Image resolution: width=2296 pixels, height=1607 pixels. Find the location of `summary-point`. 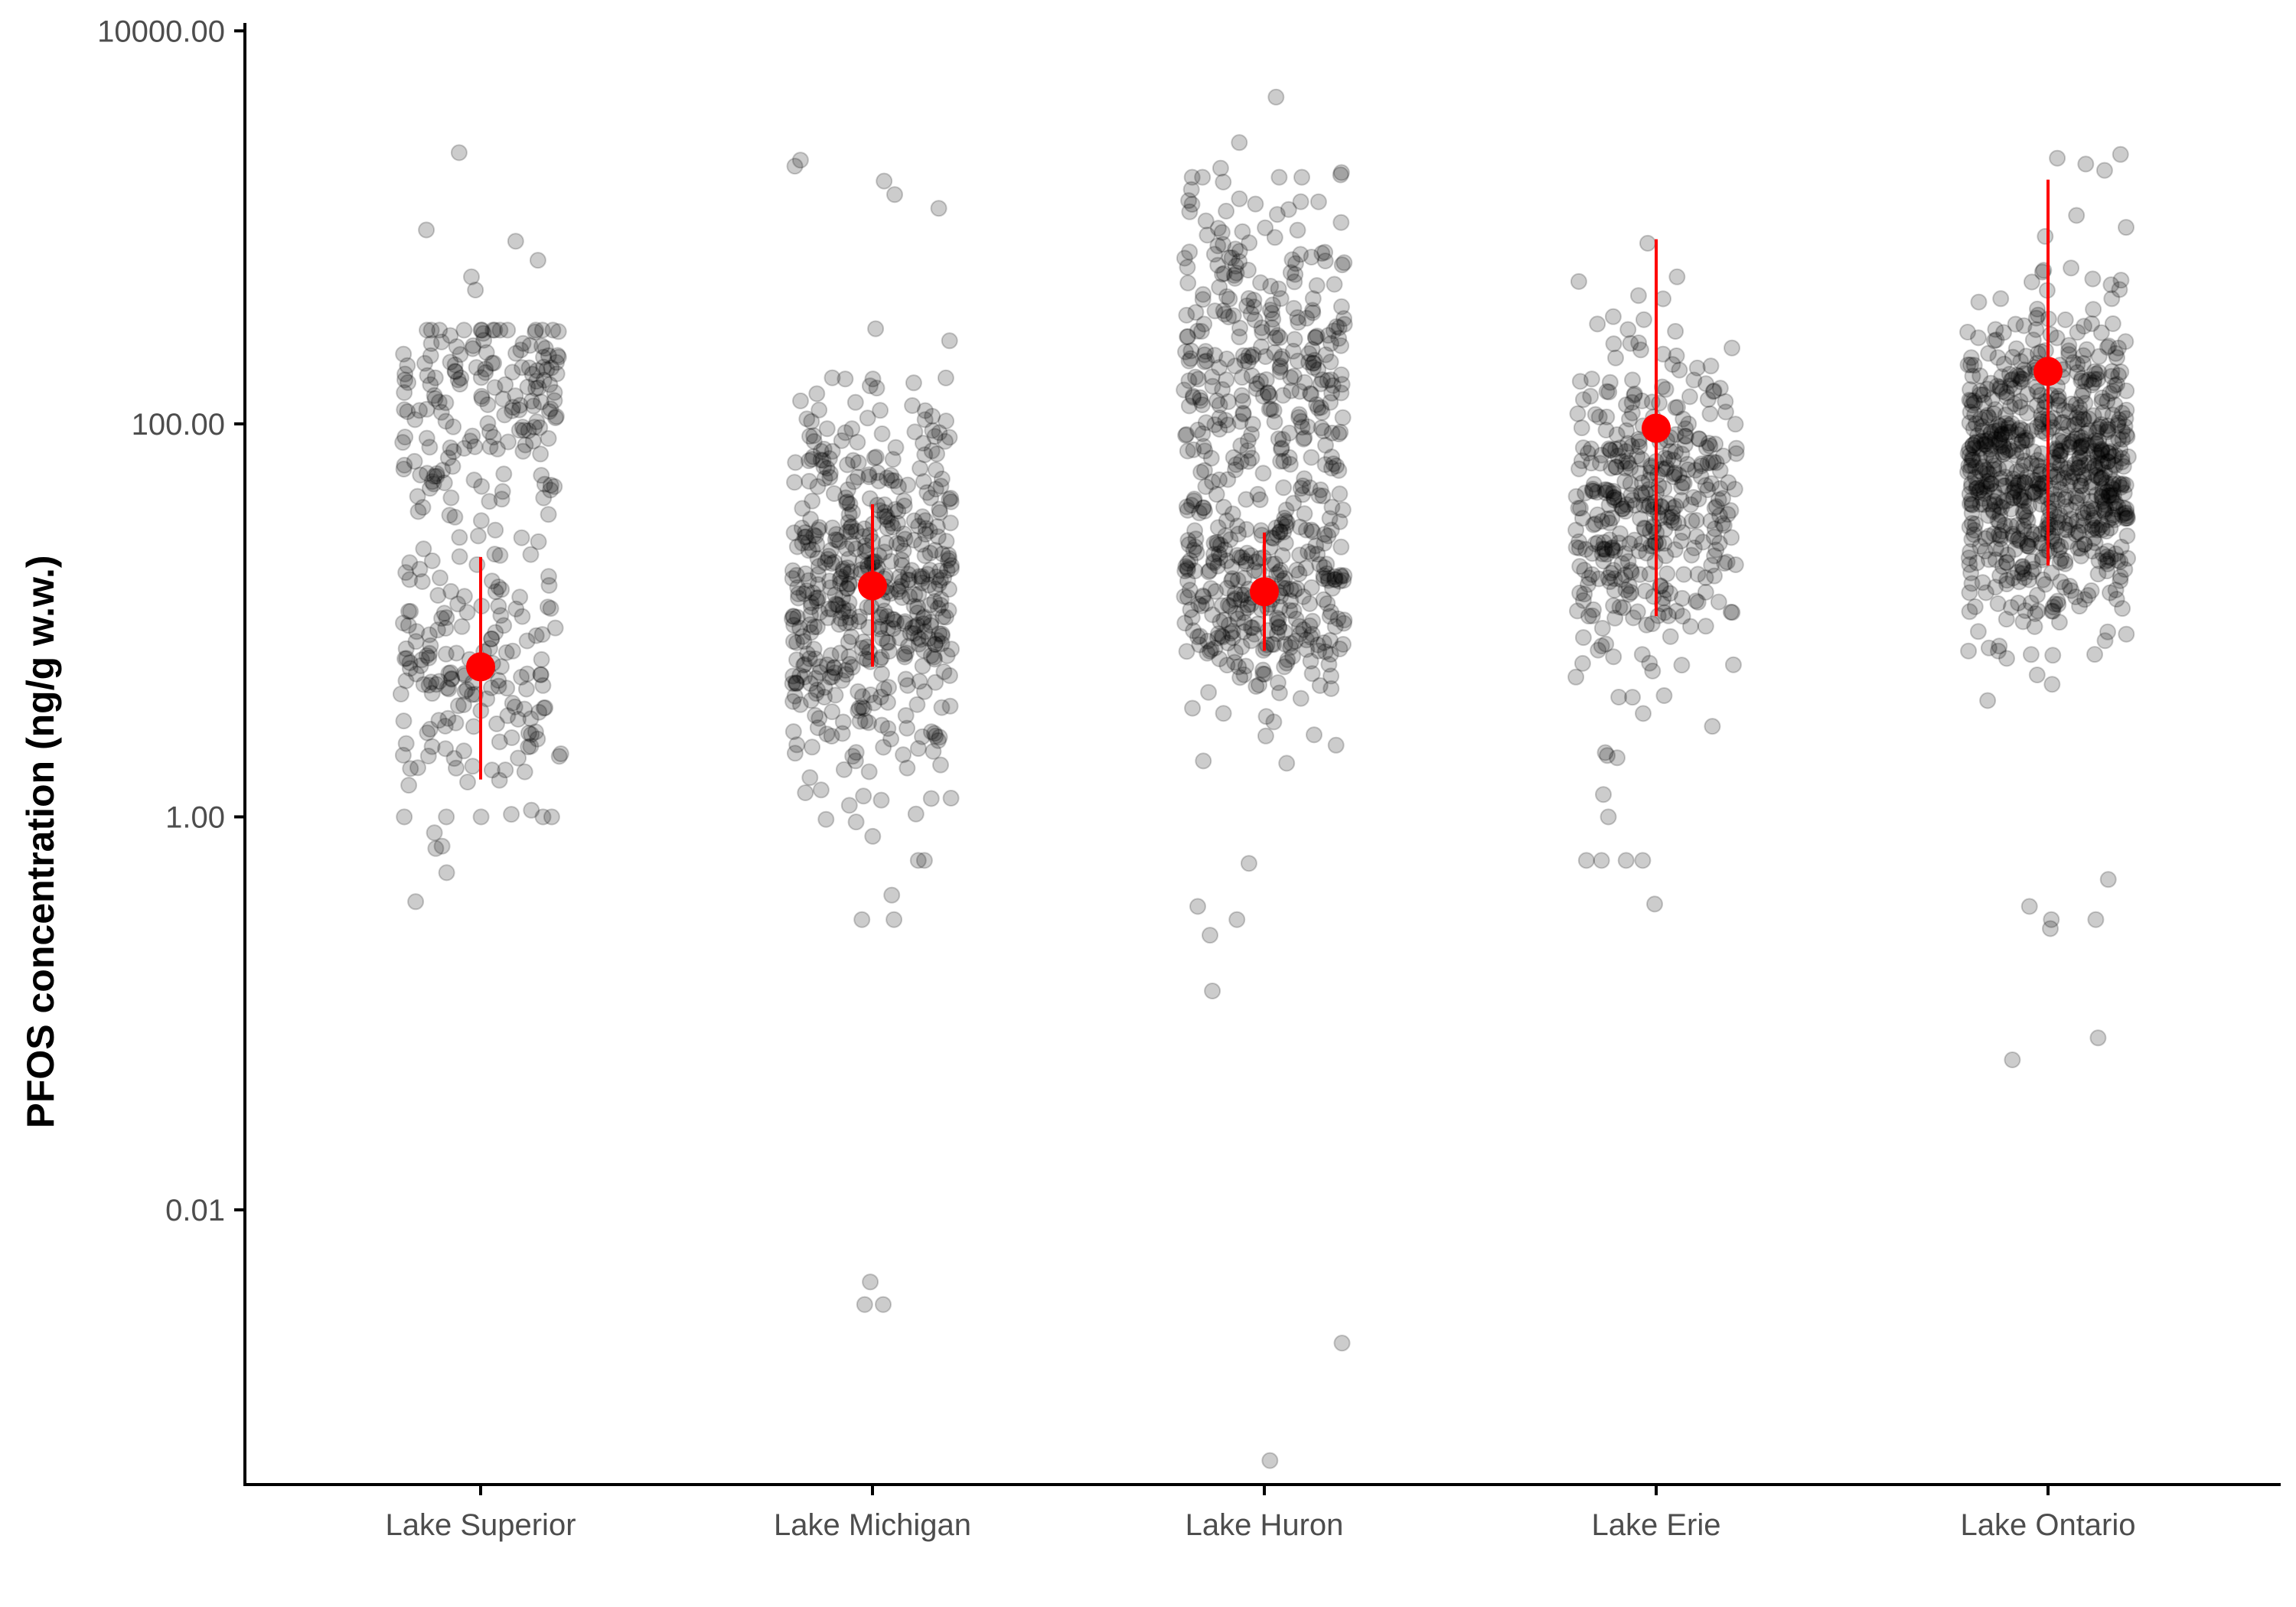

summary-point is located at coordinates (872, 586).